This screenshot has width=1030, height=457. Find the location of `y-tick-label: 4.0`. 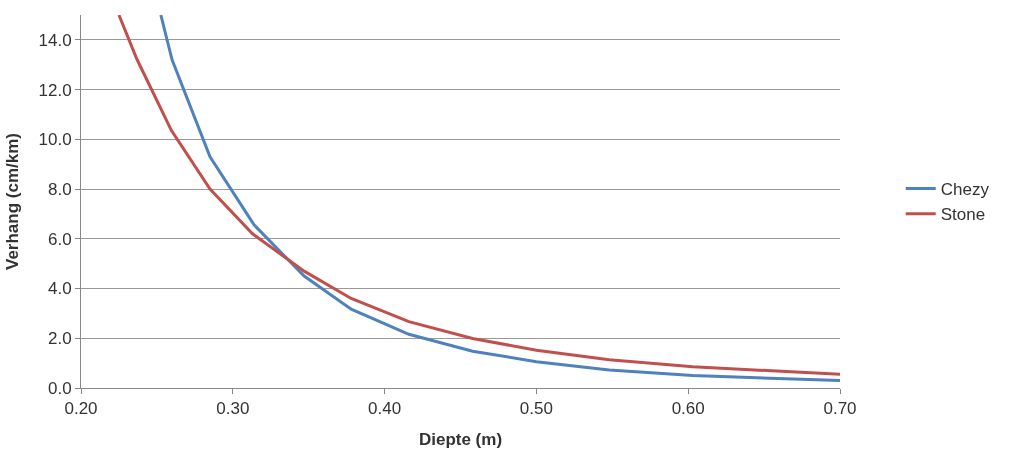

y-tick-label: 4.0 is located at coordinates (59, 289).